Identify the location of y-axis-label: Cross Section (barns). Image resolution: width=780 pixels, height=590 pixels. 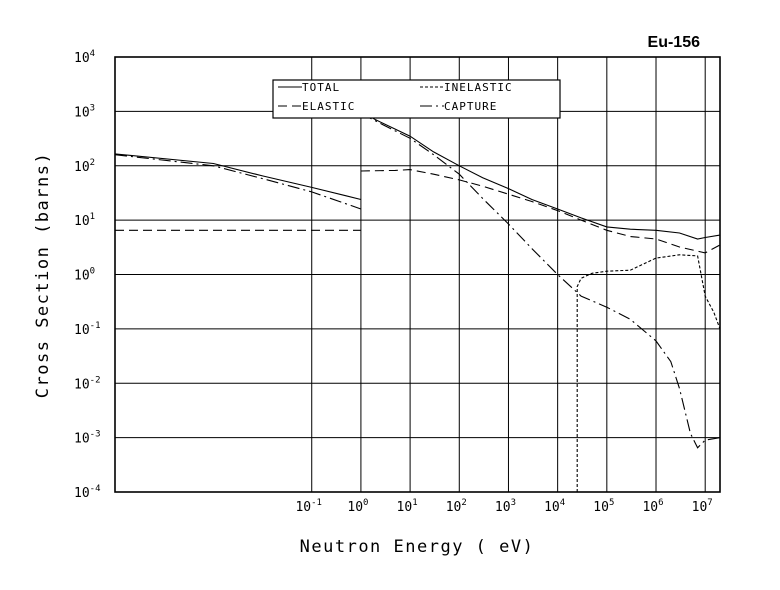
(43, 275).